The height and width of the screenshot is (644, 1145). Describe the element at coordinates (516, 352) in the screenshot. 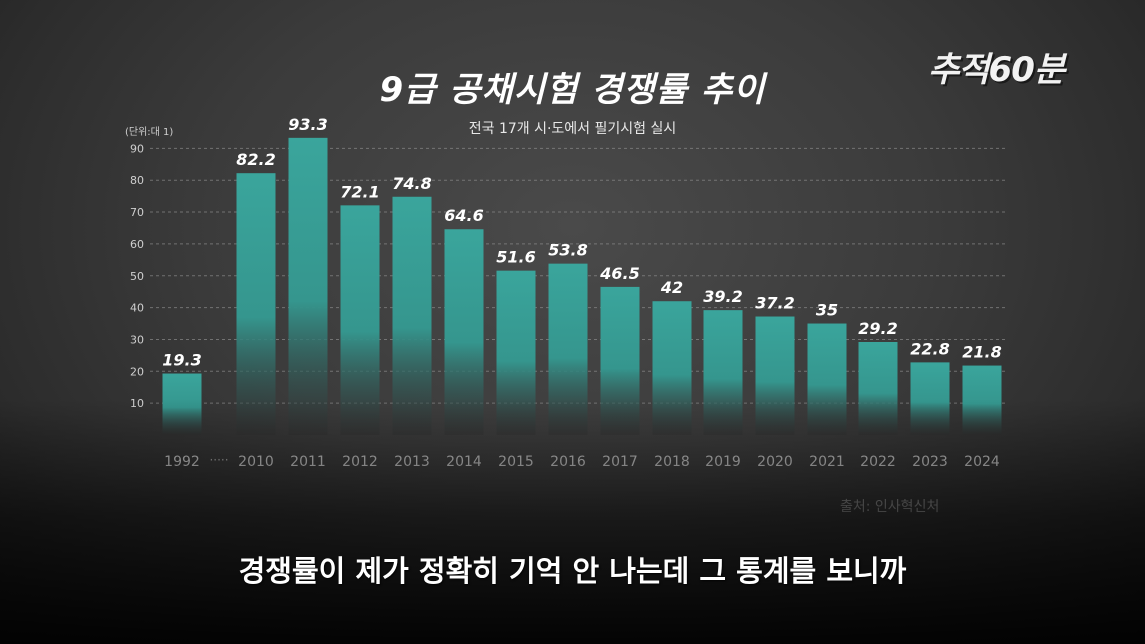

I see `bar-2015` at that location.